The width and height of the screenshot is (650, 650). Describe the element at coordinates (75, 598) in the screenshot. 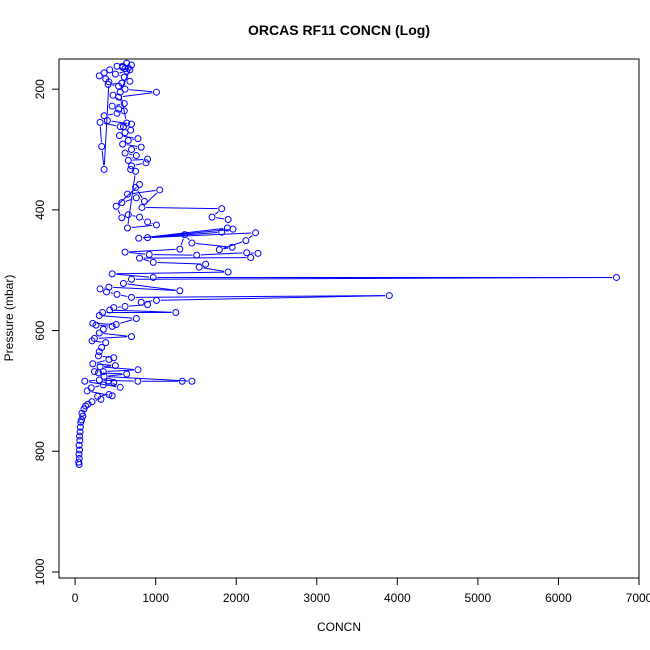

I see `x-tick-label: 0` at that location.